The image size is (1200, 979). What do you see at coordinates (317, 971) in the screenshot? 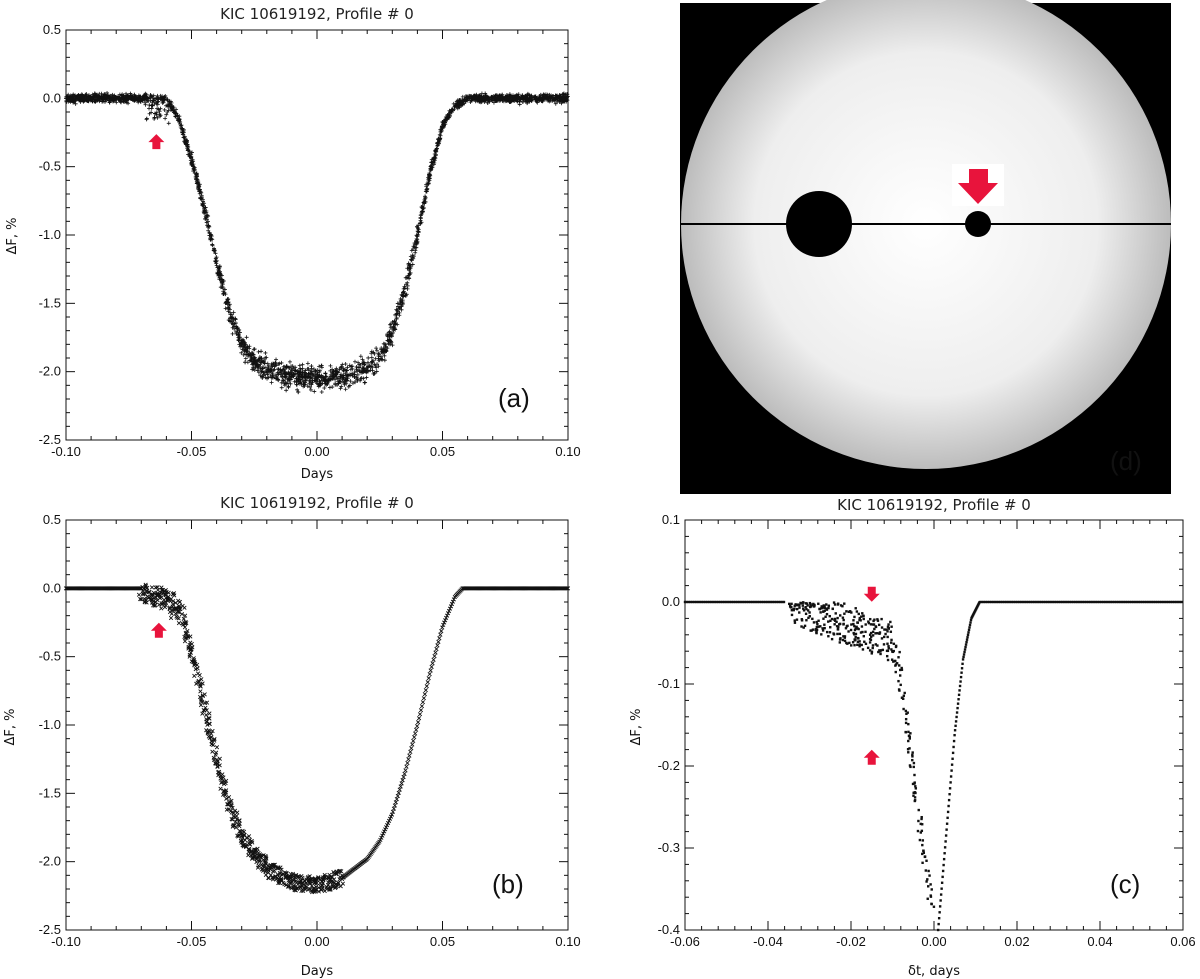
I see `x-axis-label-b: Days` at bounding box center [317, 971].